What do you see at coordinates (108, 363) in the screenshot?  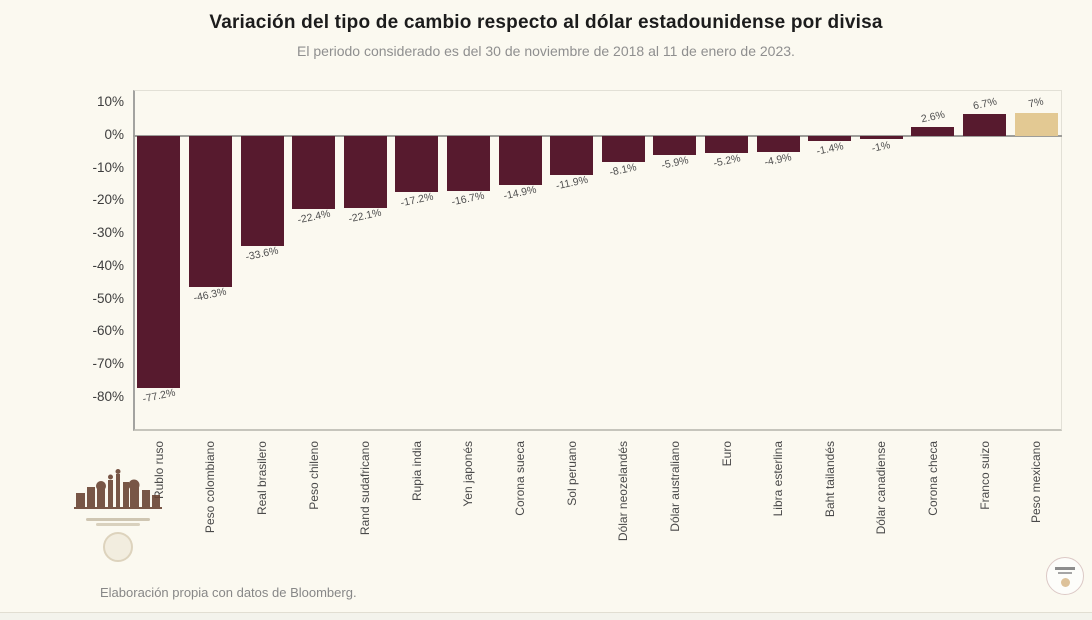 I see `y-axis-tick-label: -70%` at bounding box center [108, 363].